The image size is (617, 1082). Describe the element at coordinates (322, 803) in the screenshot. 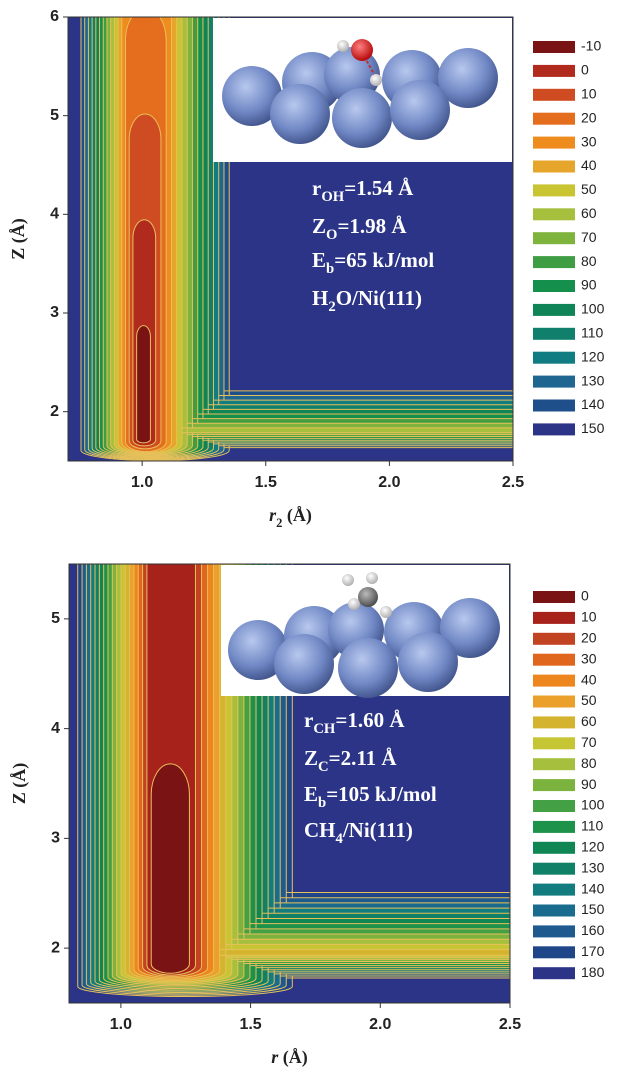

I see `subscript: b` at that location.